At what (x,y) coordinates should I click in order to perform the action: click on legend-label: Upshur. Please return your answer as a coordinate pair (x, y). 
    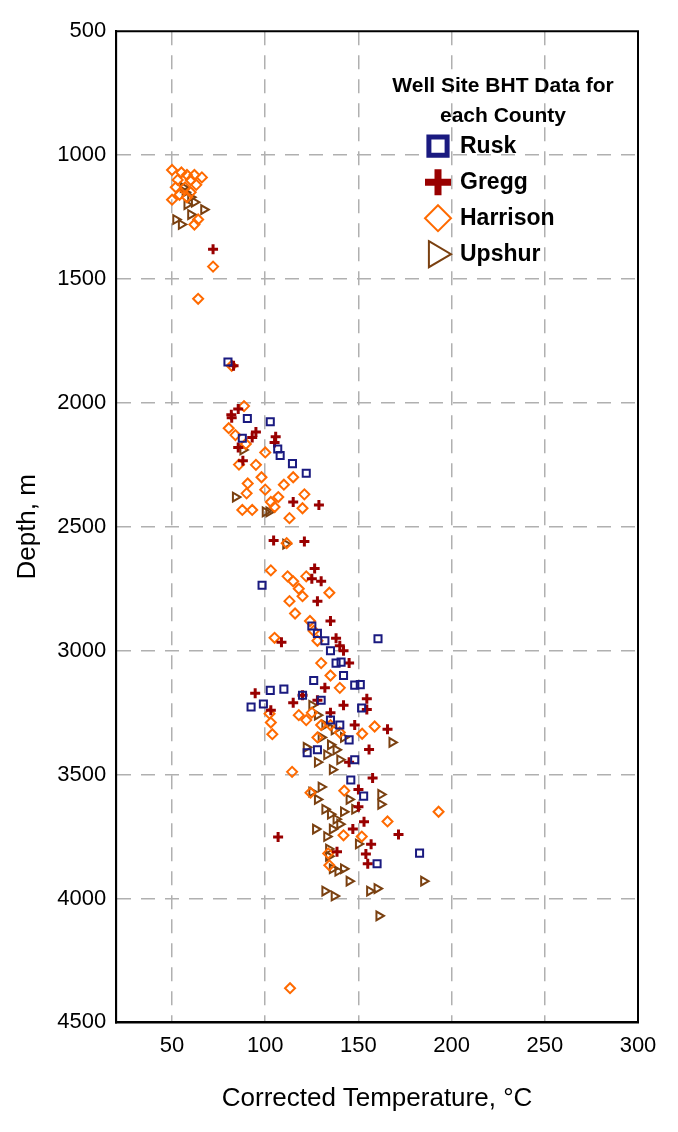
    Looking at the image, I should click on (500, 252).